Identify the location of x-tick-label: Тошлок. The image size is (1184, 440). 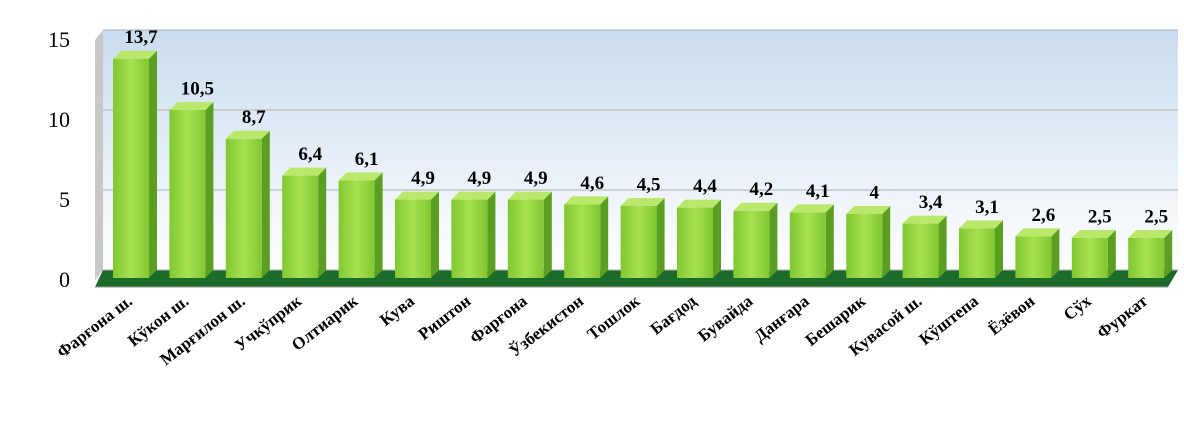
(613, 317).